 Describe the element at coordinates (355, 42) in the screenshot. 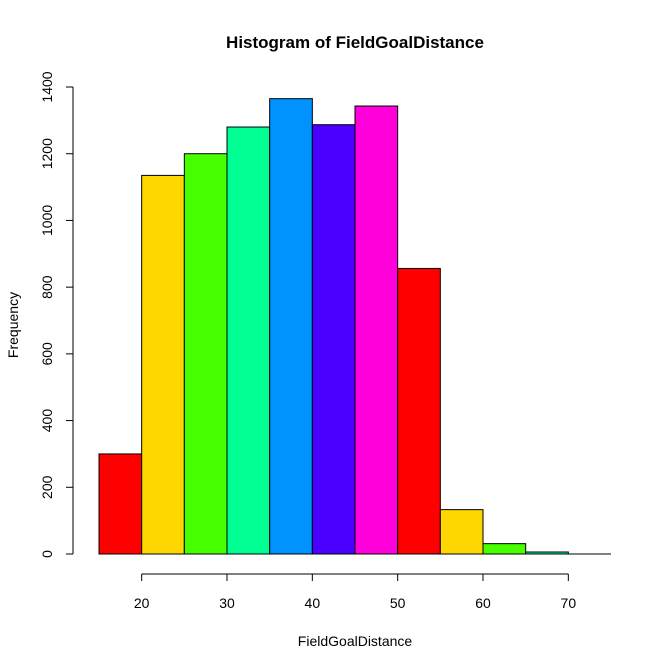

I see `chart-title: Histogram of FieldGoalDistance` at that location.